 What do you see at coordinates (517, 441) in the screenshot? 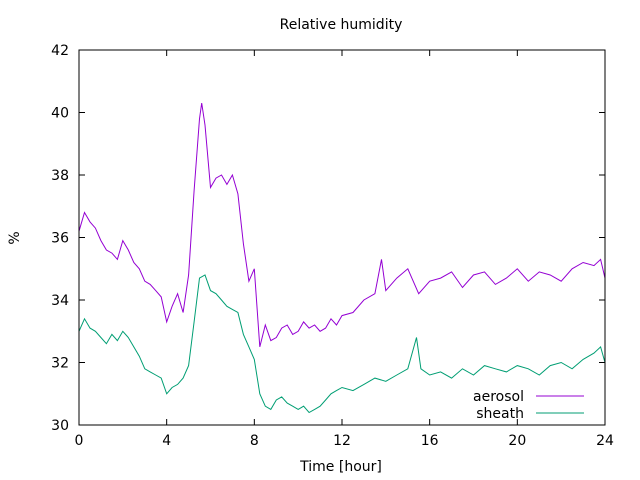
I see `x-tick-label: 20` at bounding box center [517, 441].